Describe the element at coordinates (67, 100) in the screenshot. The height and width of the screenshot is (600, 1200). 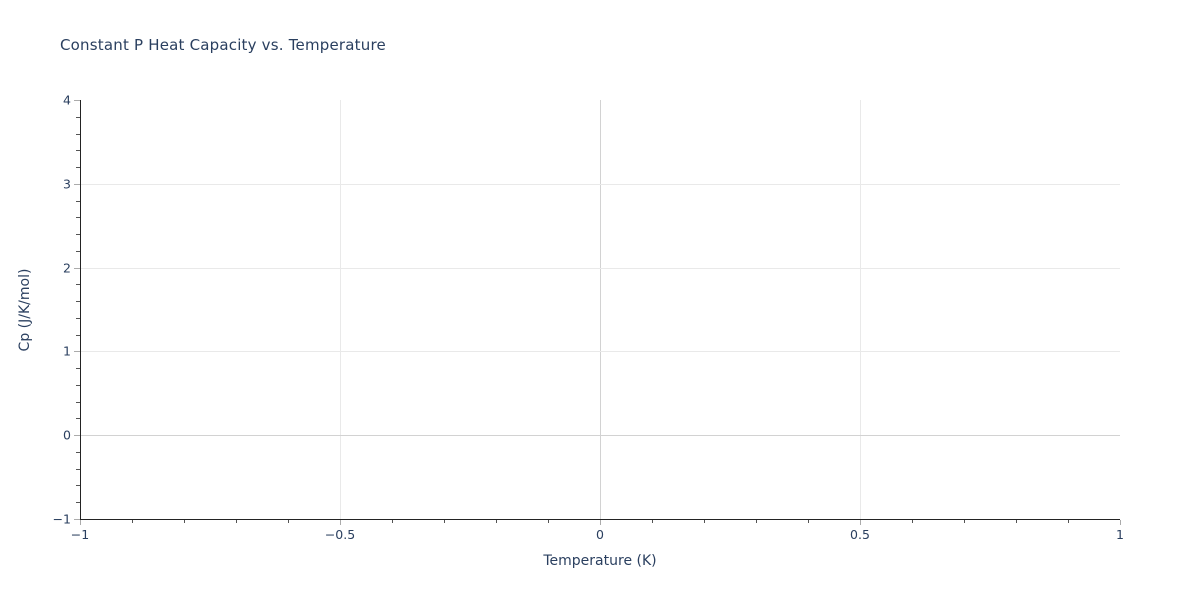
I see `y-tick-label: 4` at that location.